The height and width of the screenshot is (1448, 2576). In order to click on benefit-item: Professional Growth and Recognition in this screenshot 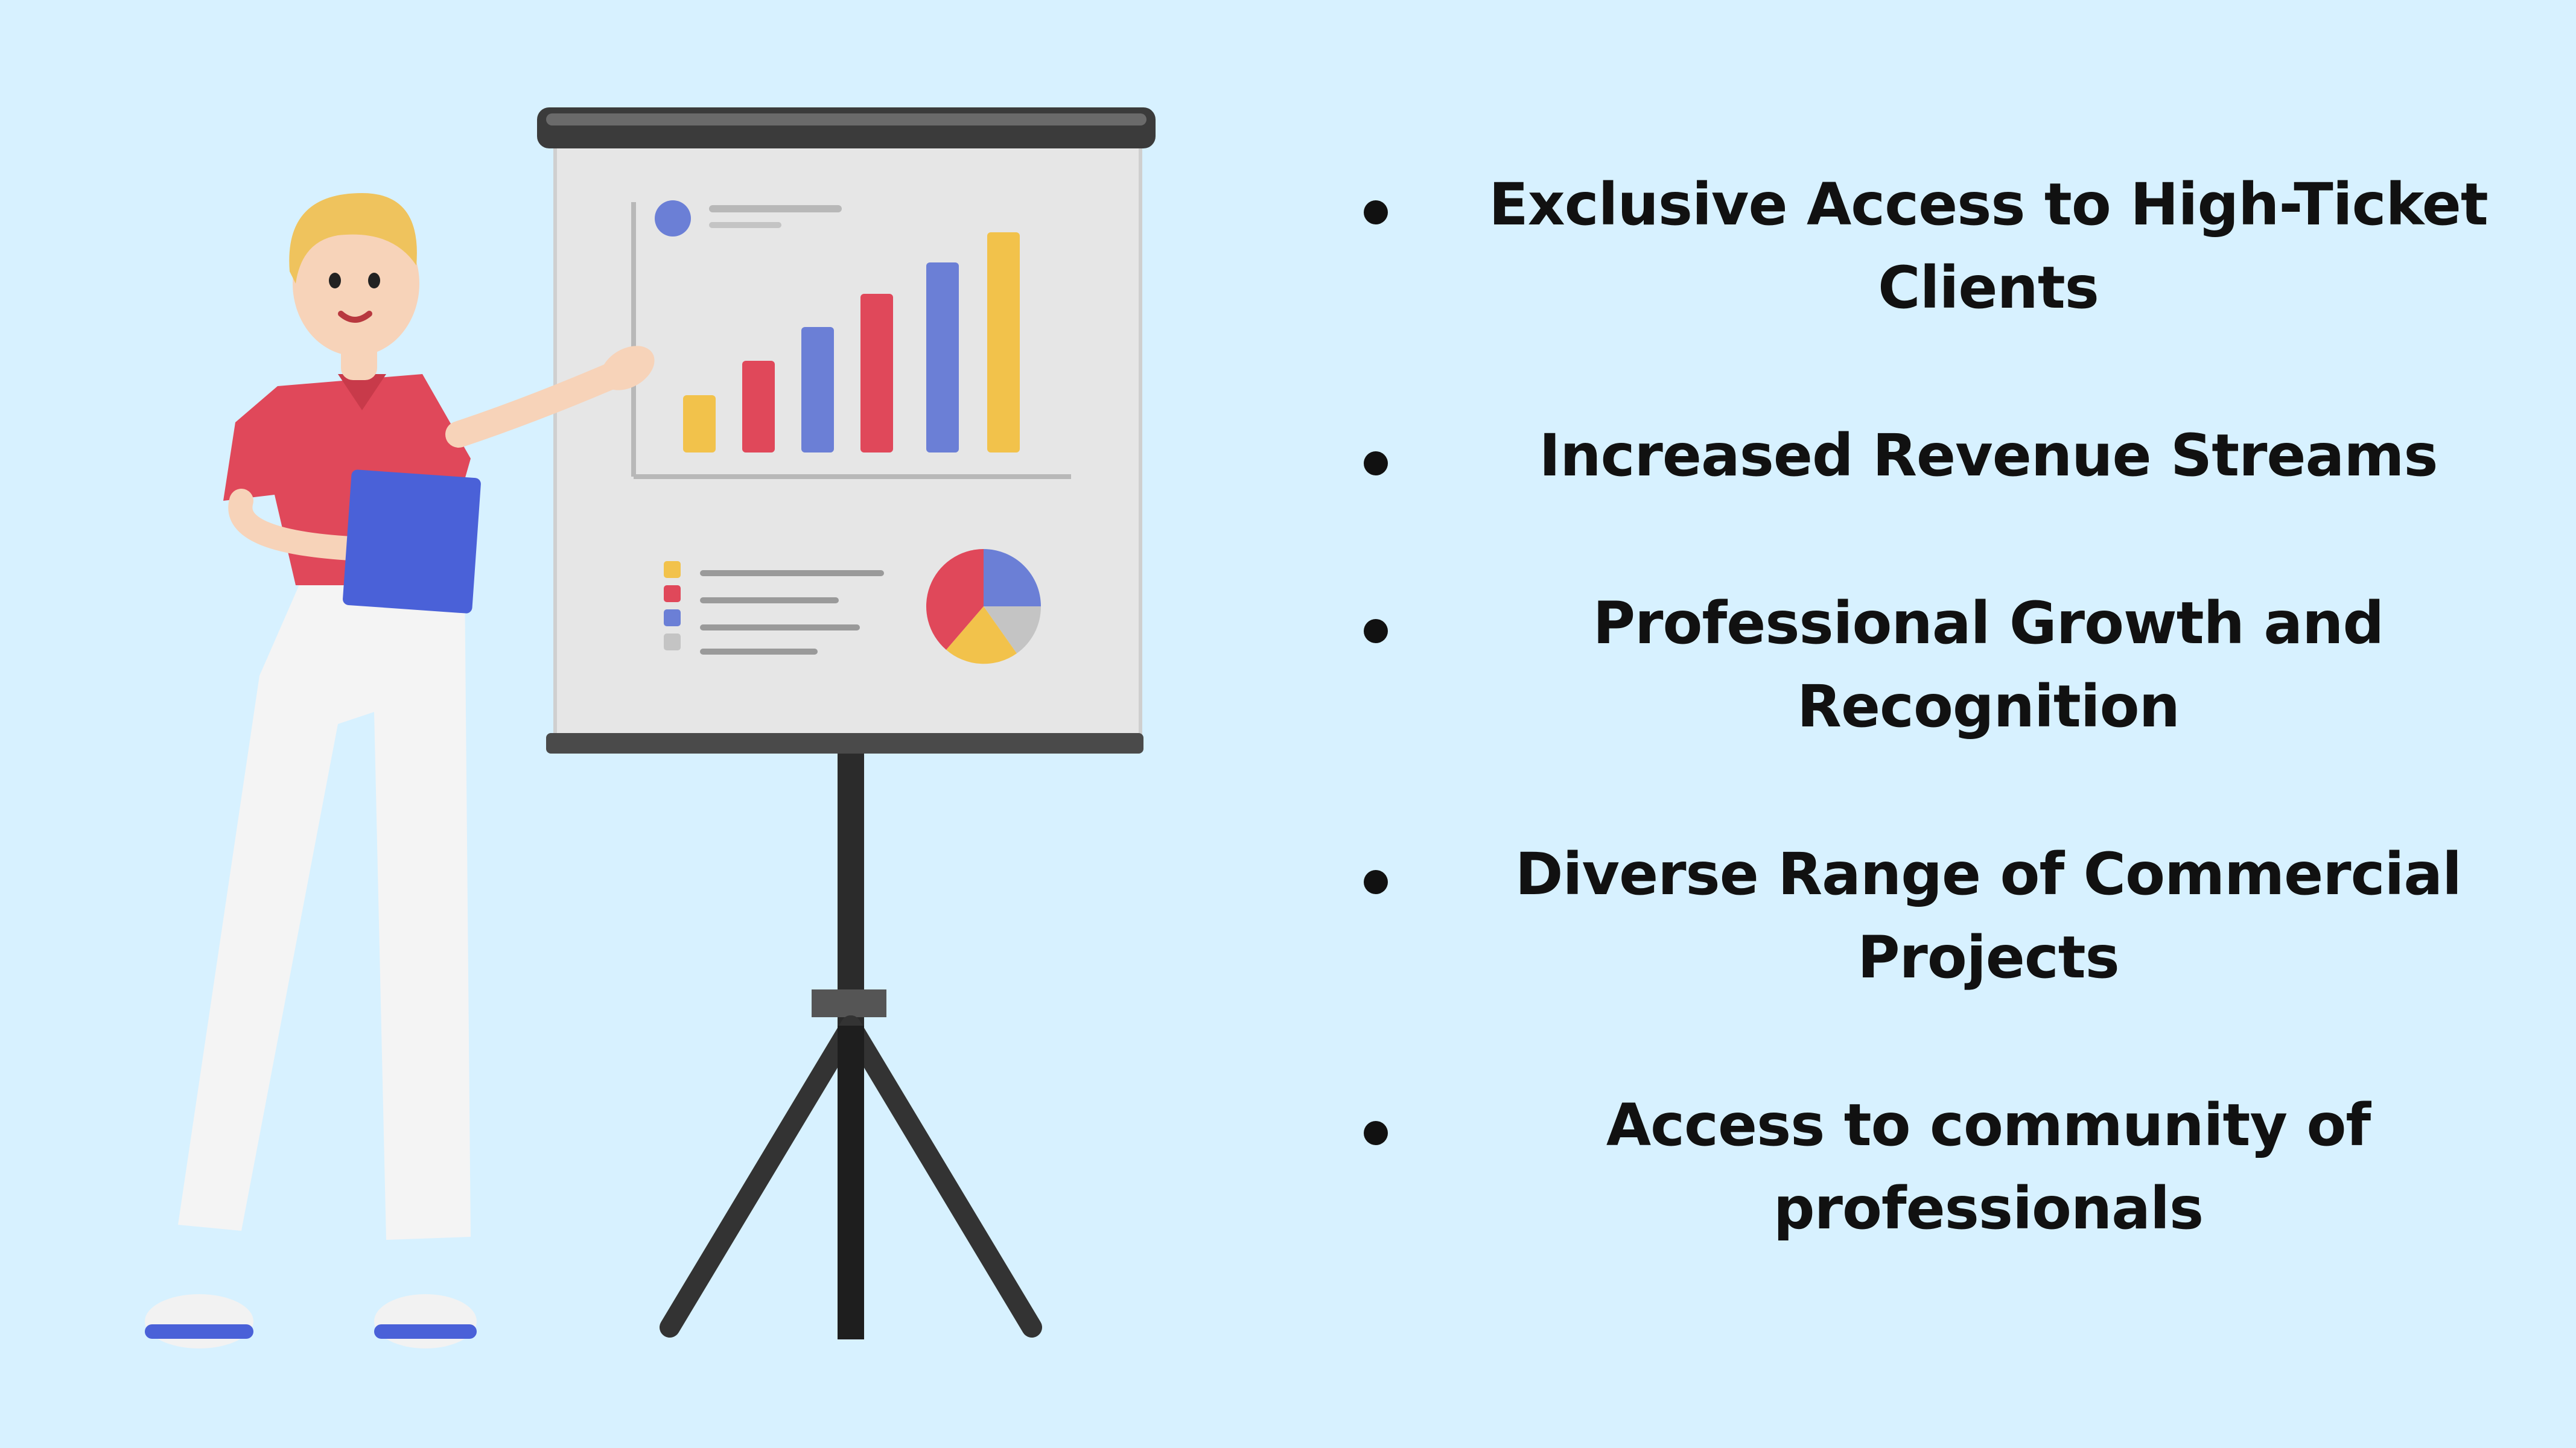, I will do `click(1937, 665)`.